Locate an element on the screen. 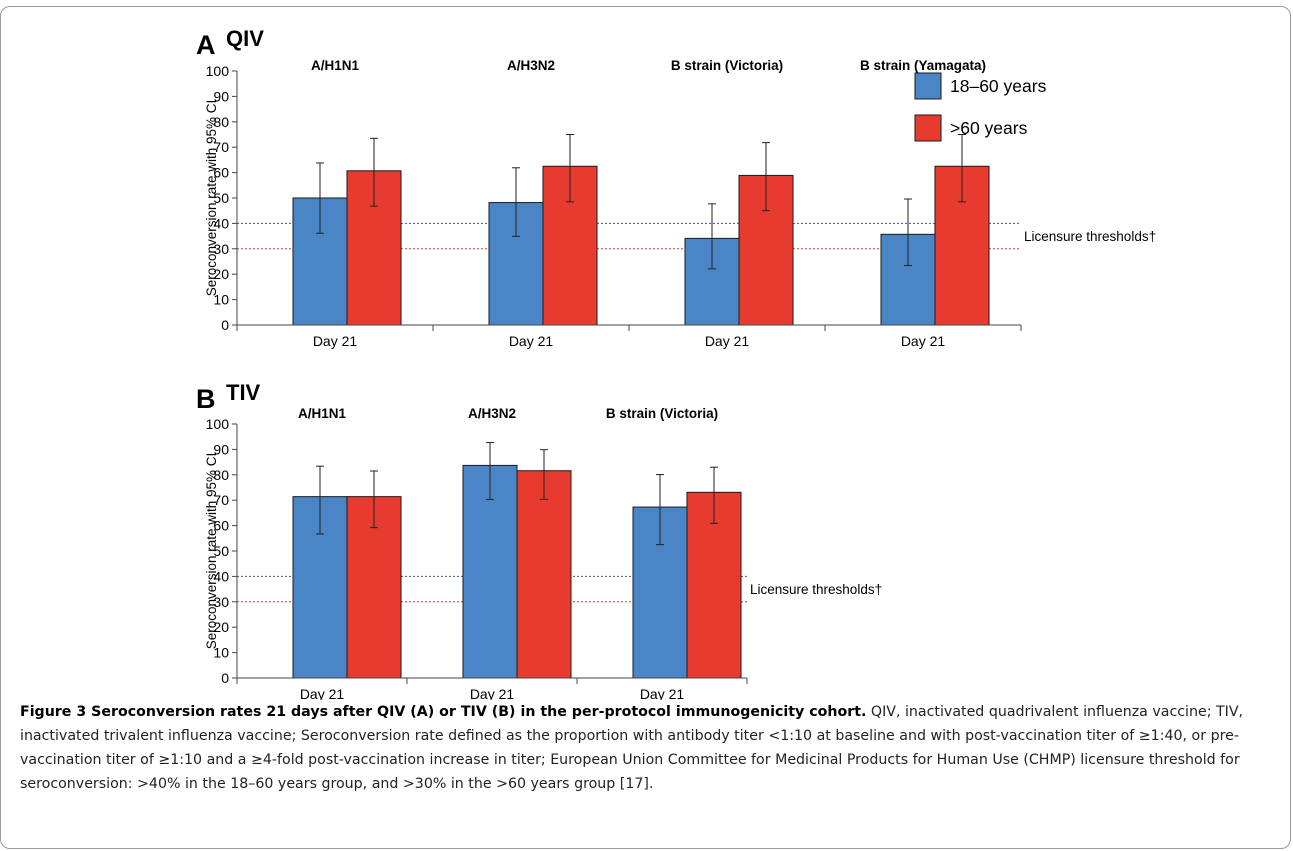 The image size is (1293, 851). panel-a-ytick-label-20: 20 is located at coordinates (221, 274).